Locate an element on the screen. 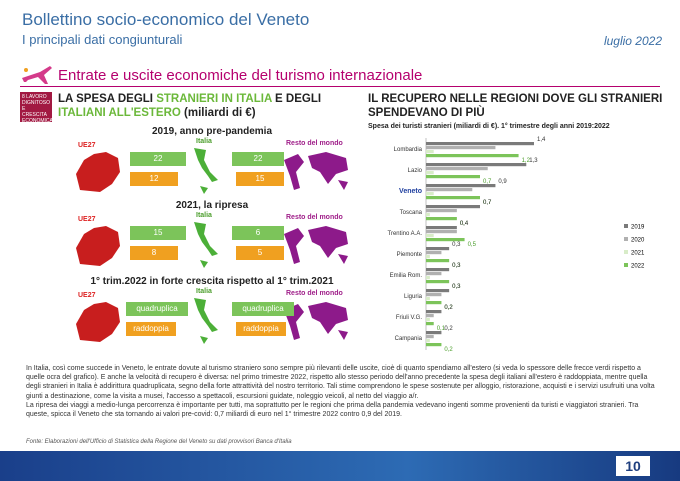 The width and height of the screenshot is (680, 481). data-label: 1,2 is located at coordinates (526, 161).